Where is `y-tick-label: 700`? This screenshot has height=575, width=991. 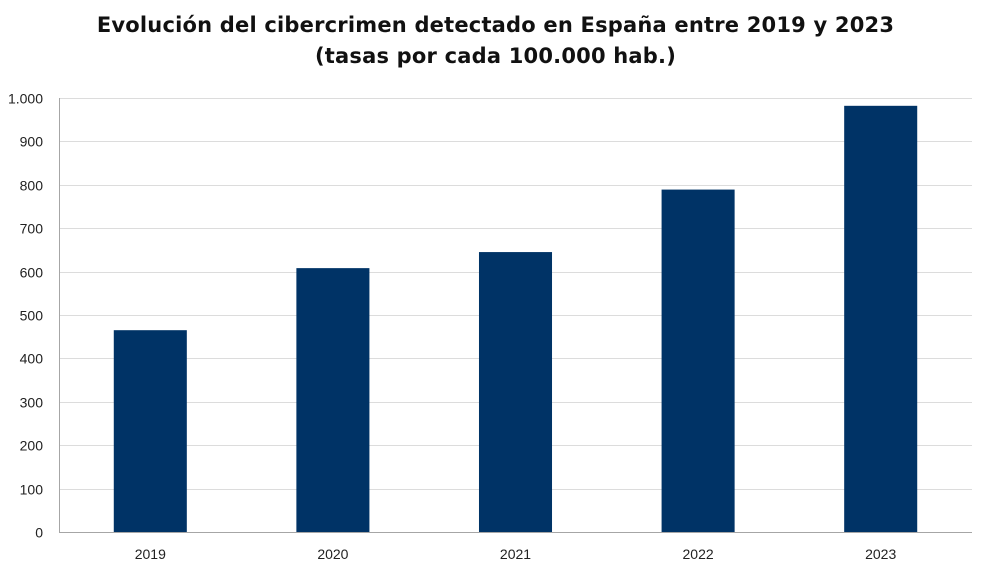
y-tick-label: 700 is located at coordinates (32, 229).